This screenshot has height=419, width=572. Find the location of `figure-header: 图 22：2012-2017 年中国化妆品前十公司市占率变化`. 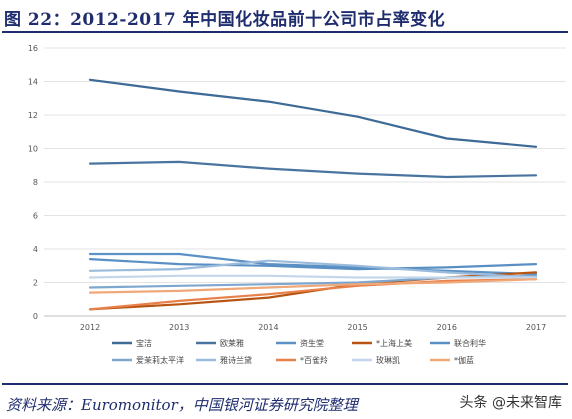

figure-header: 图 22：2012-2017 年中国化妆品前十公司市占率变化 is located at coordinates (286, 16).